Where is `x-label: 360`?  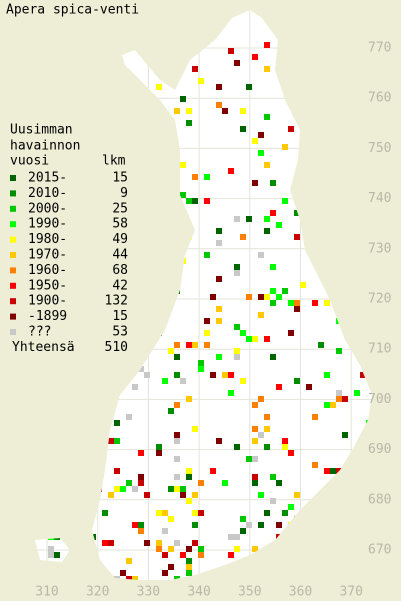 x-label: 360 is located at coordinates (300, 592).